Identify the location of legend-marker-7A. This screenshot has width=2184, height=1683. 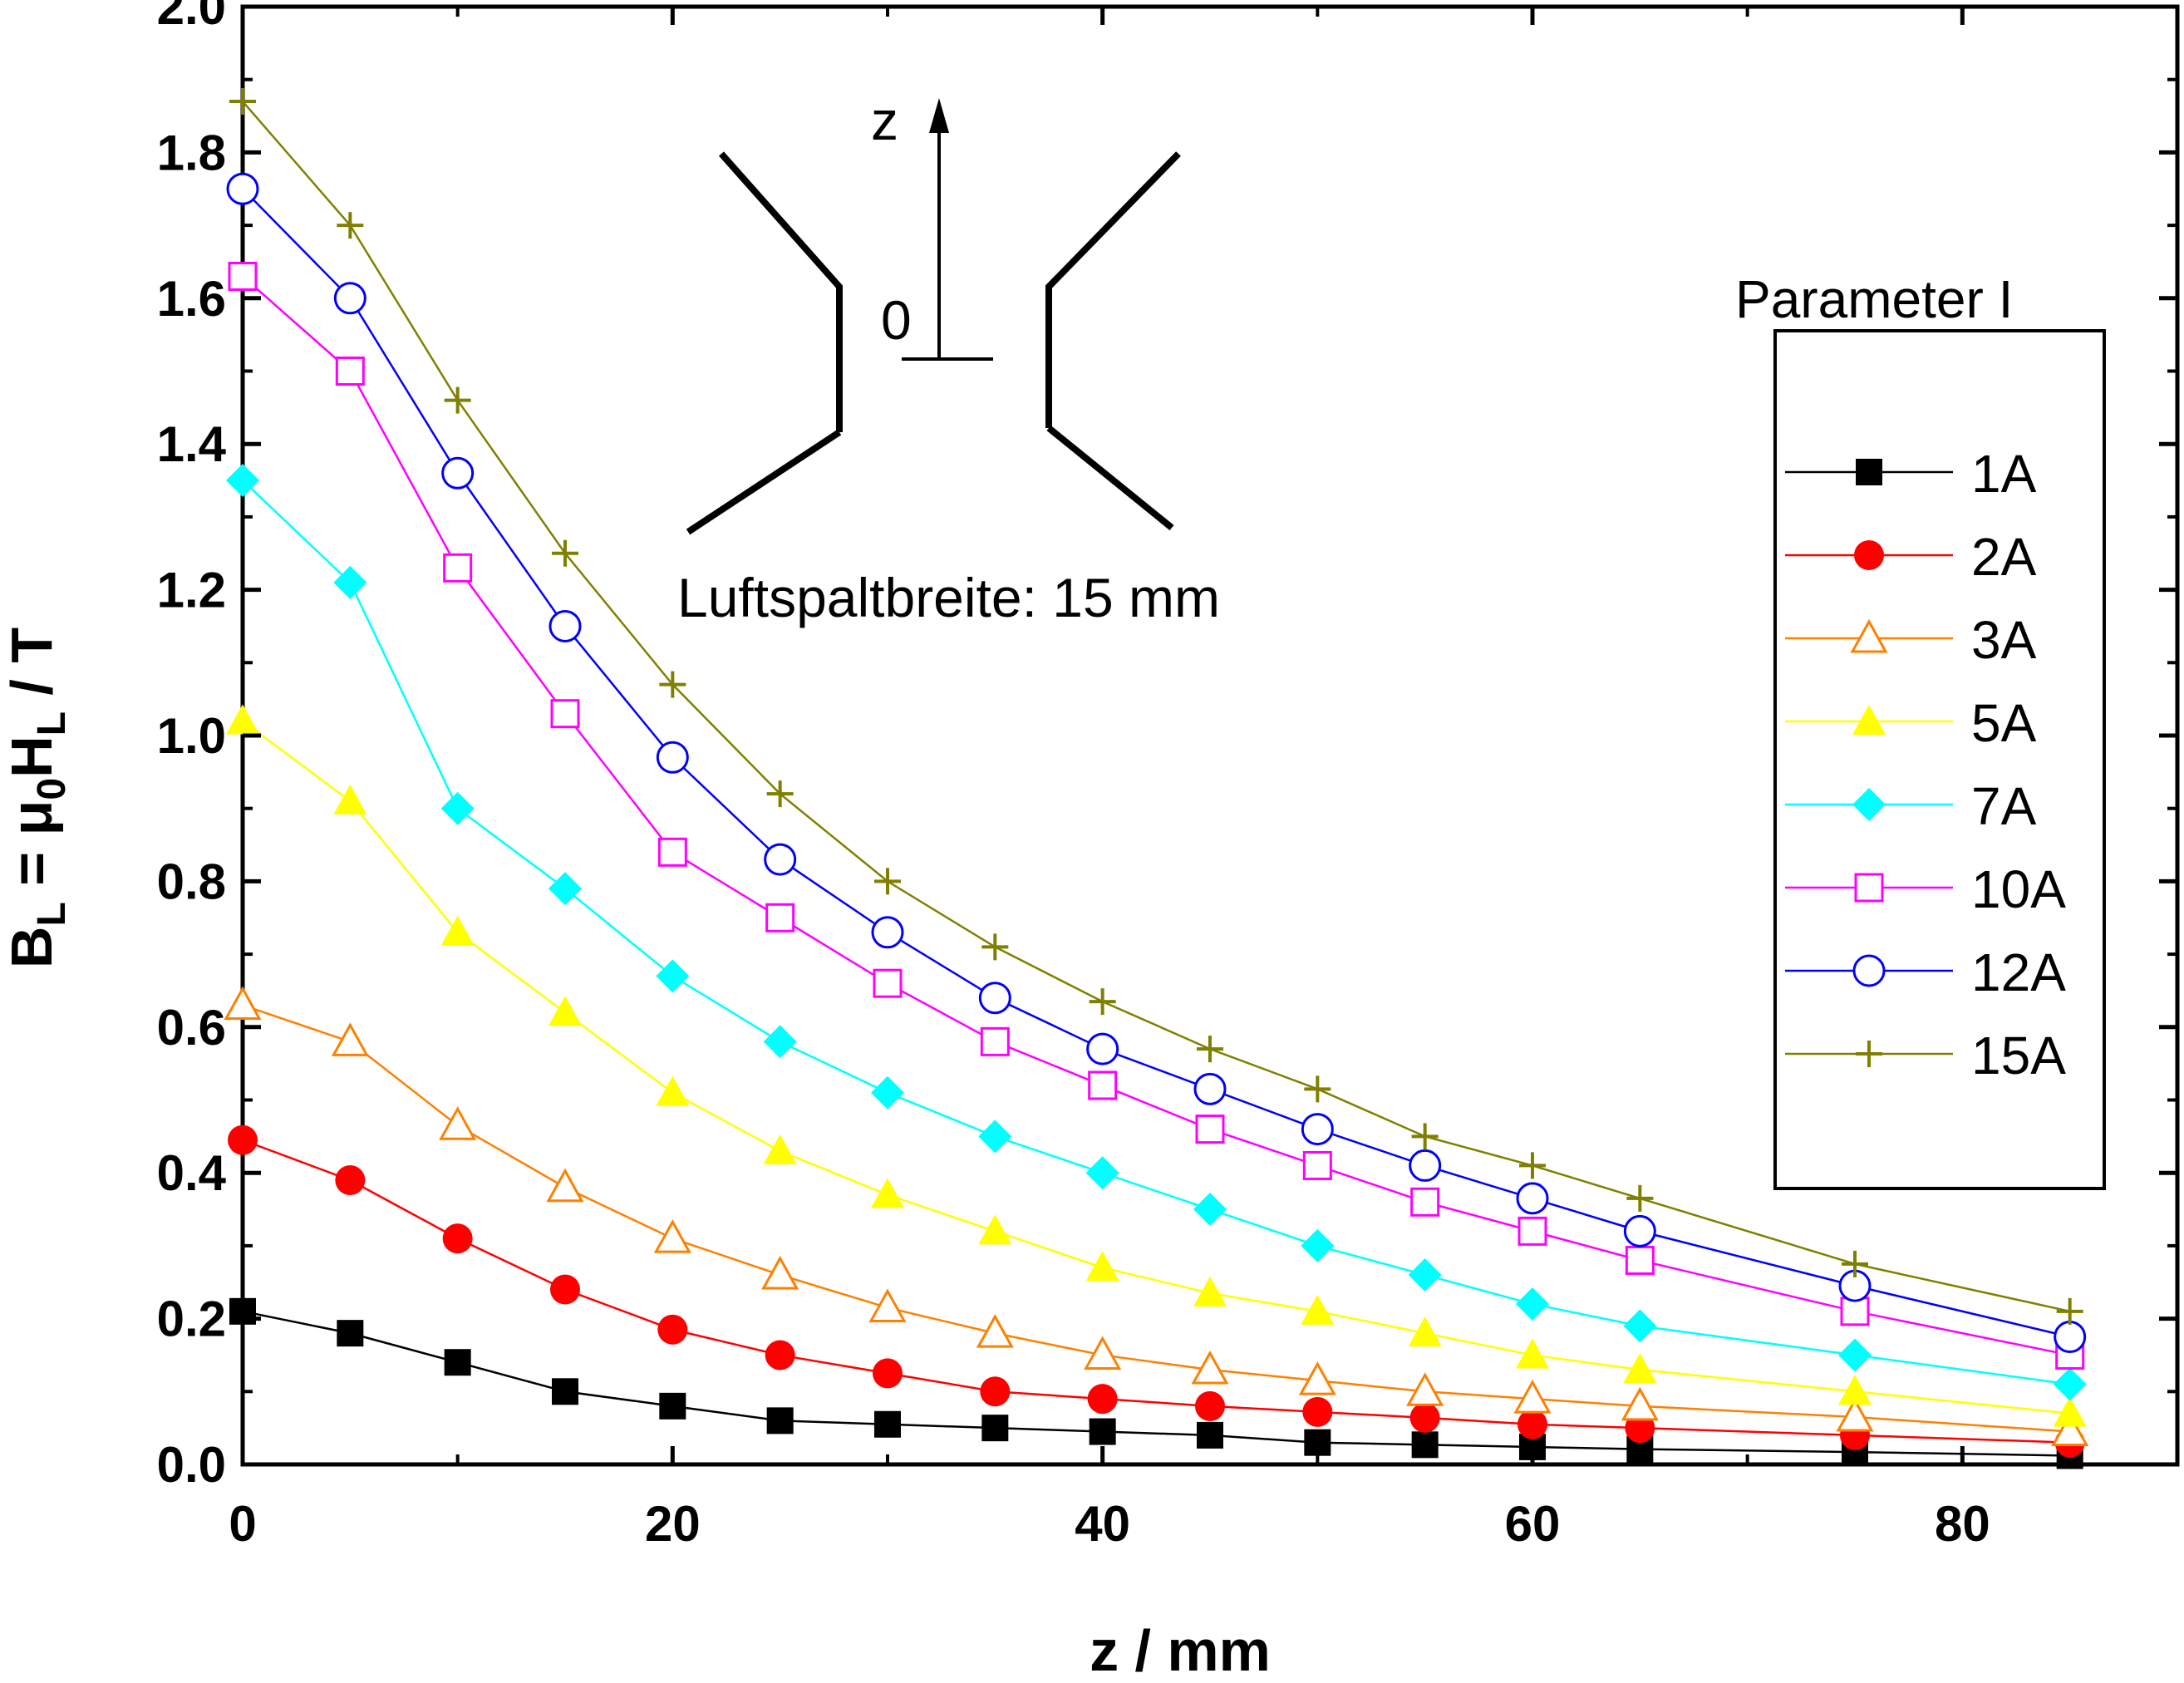
(1869, 804).